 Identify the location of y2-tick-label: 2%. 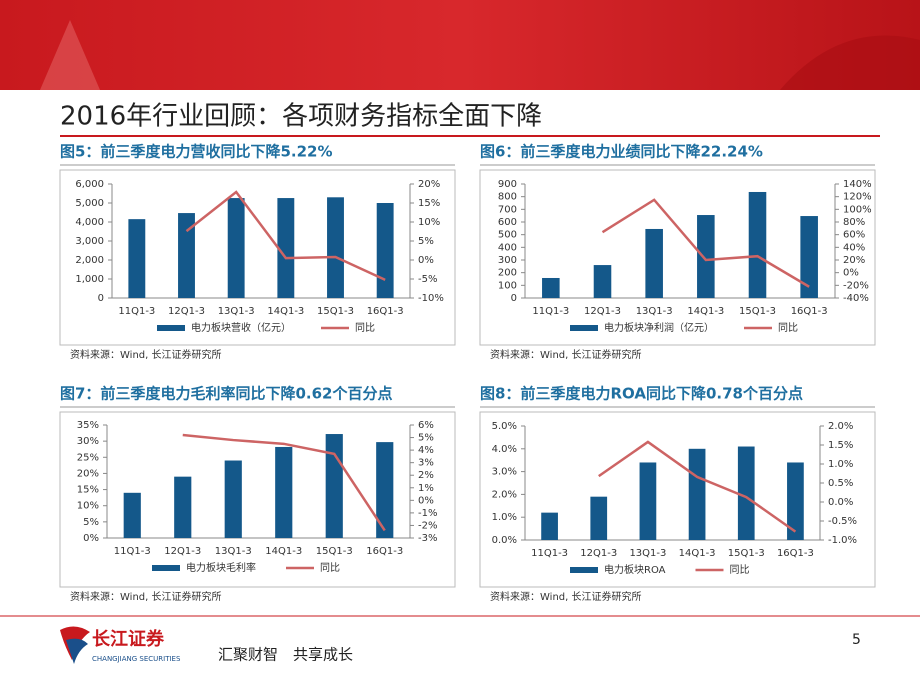
(426, 475).